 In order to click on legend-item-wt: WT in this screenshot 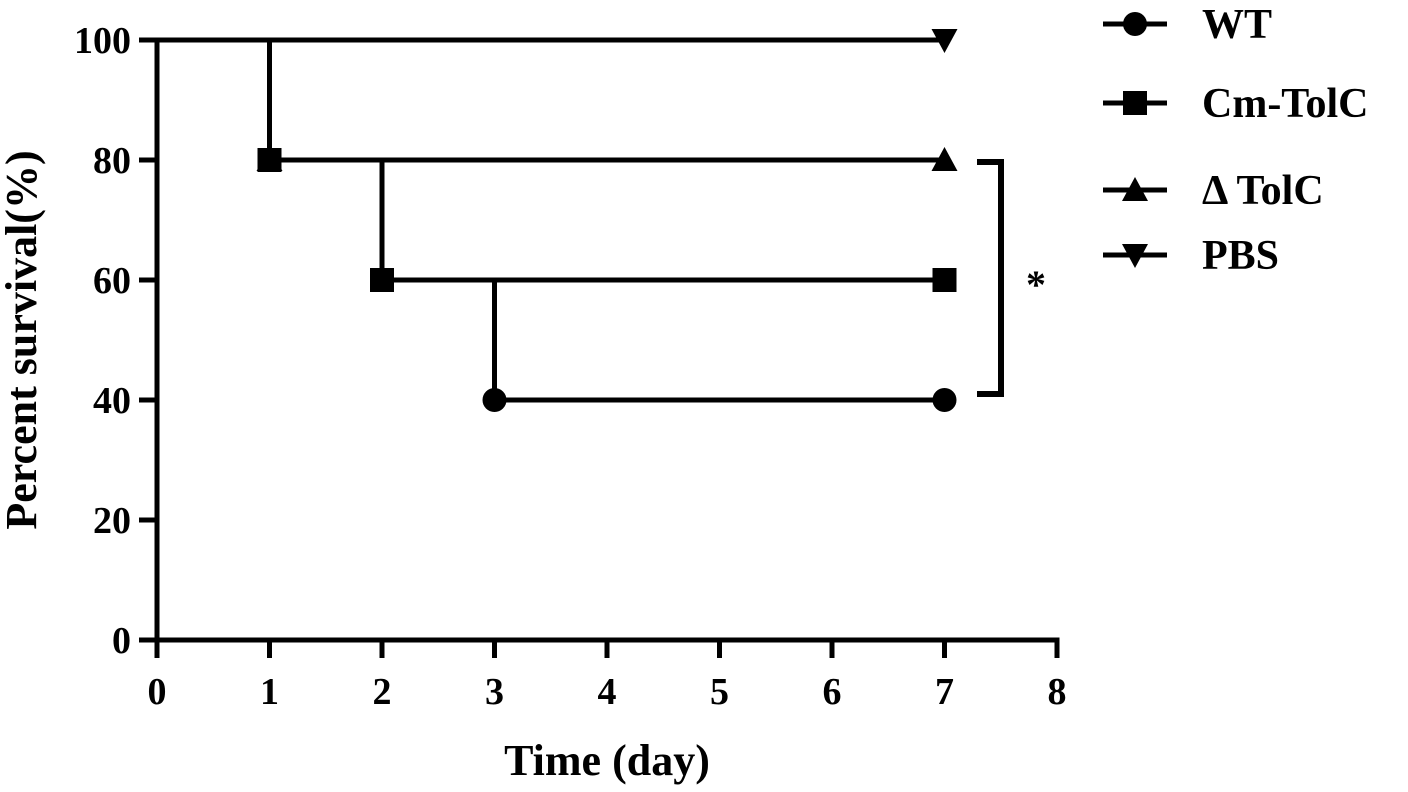, I will do `click(1187, 25)`.